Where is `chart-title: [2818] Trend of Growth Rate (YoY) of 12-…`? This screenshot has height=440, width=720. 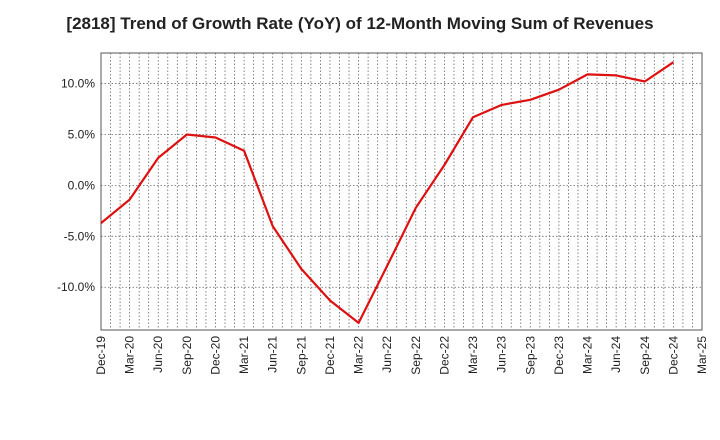
chart-title: [2818] Trend of Growth Rate (YoY) of 12-… is located at coordinates (360, 23).